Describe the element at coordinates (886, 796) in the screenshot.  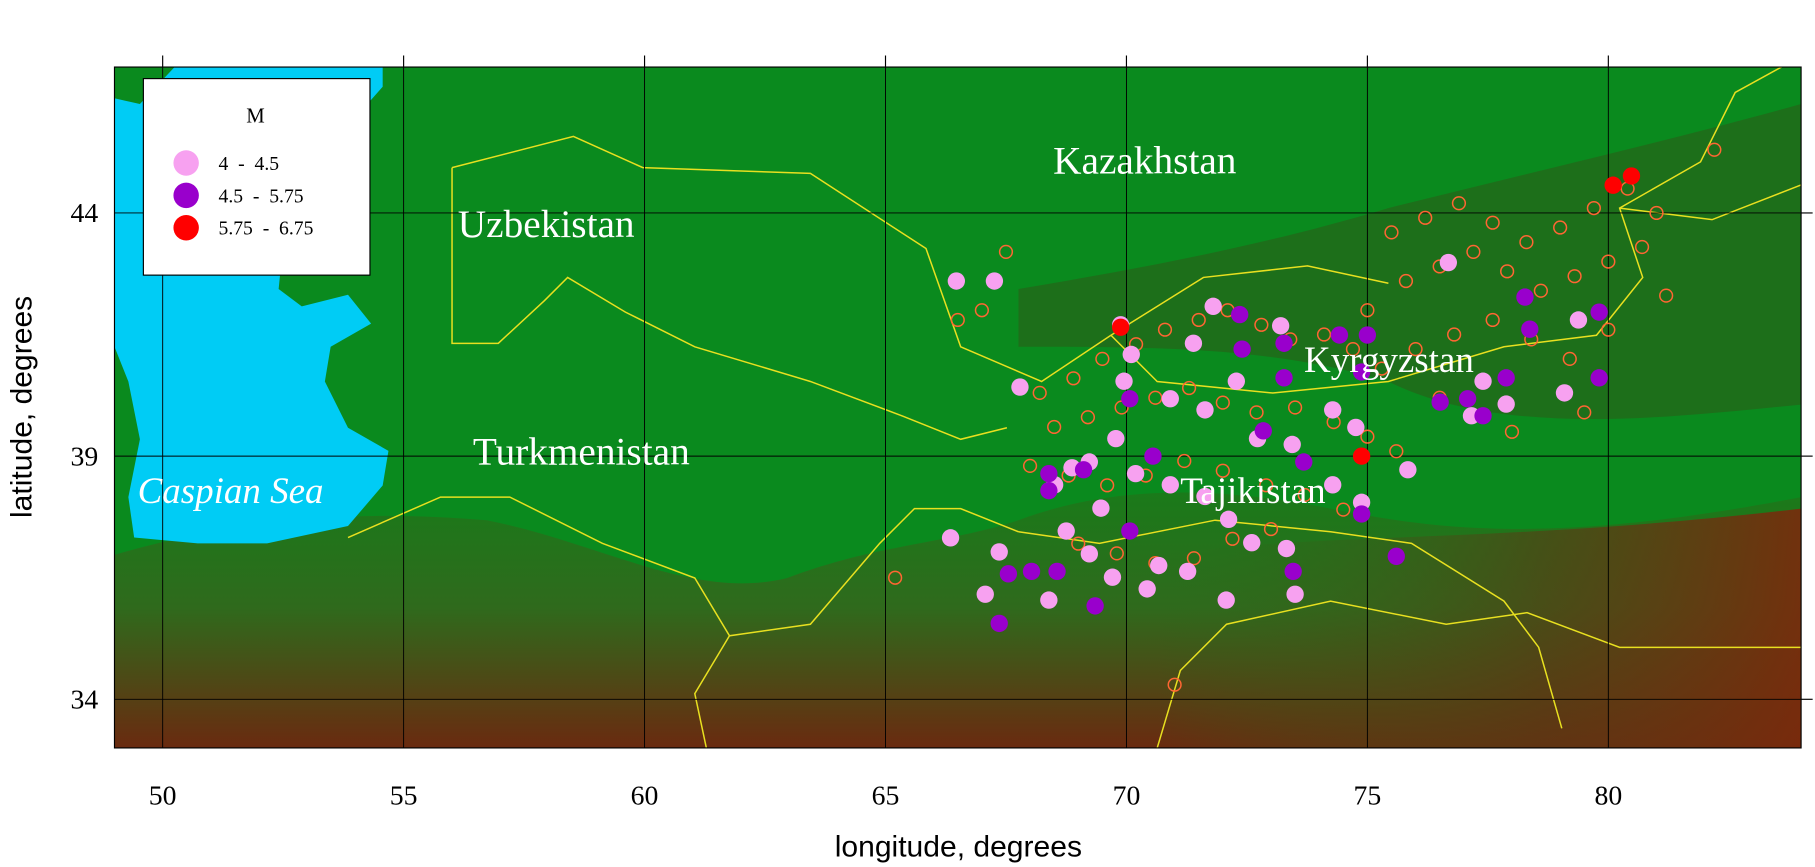
I see `x-tick-label: 65` at that location.